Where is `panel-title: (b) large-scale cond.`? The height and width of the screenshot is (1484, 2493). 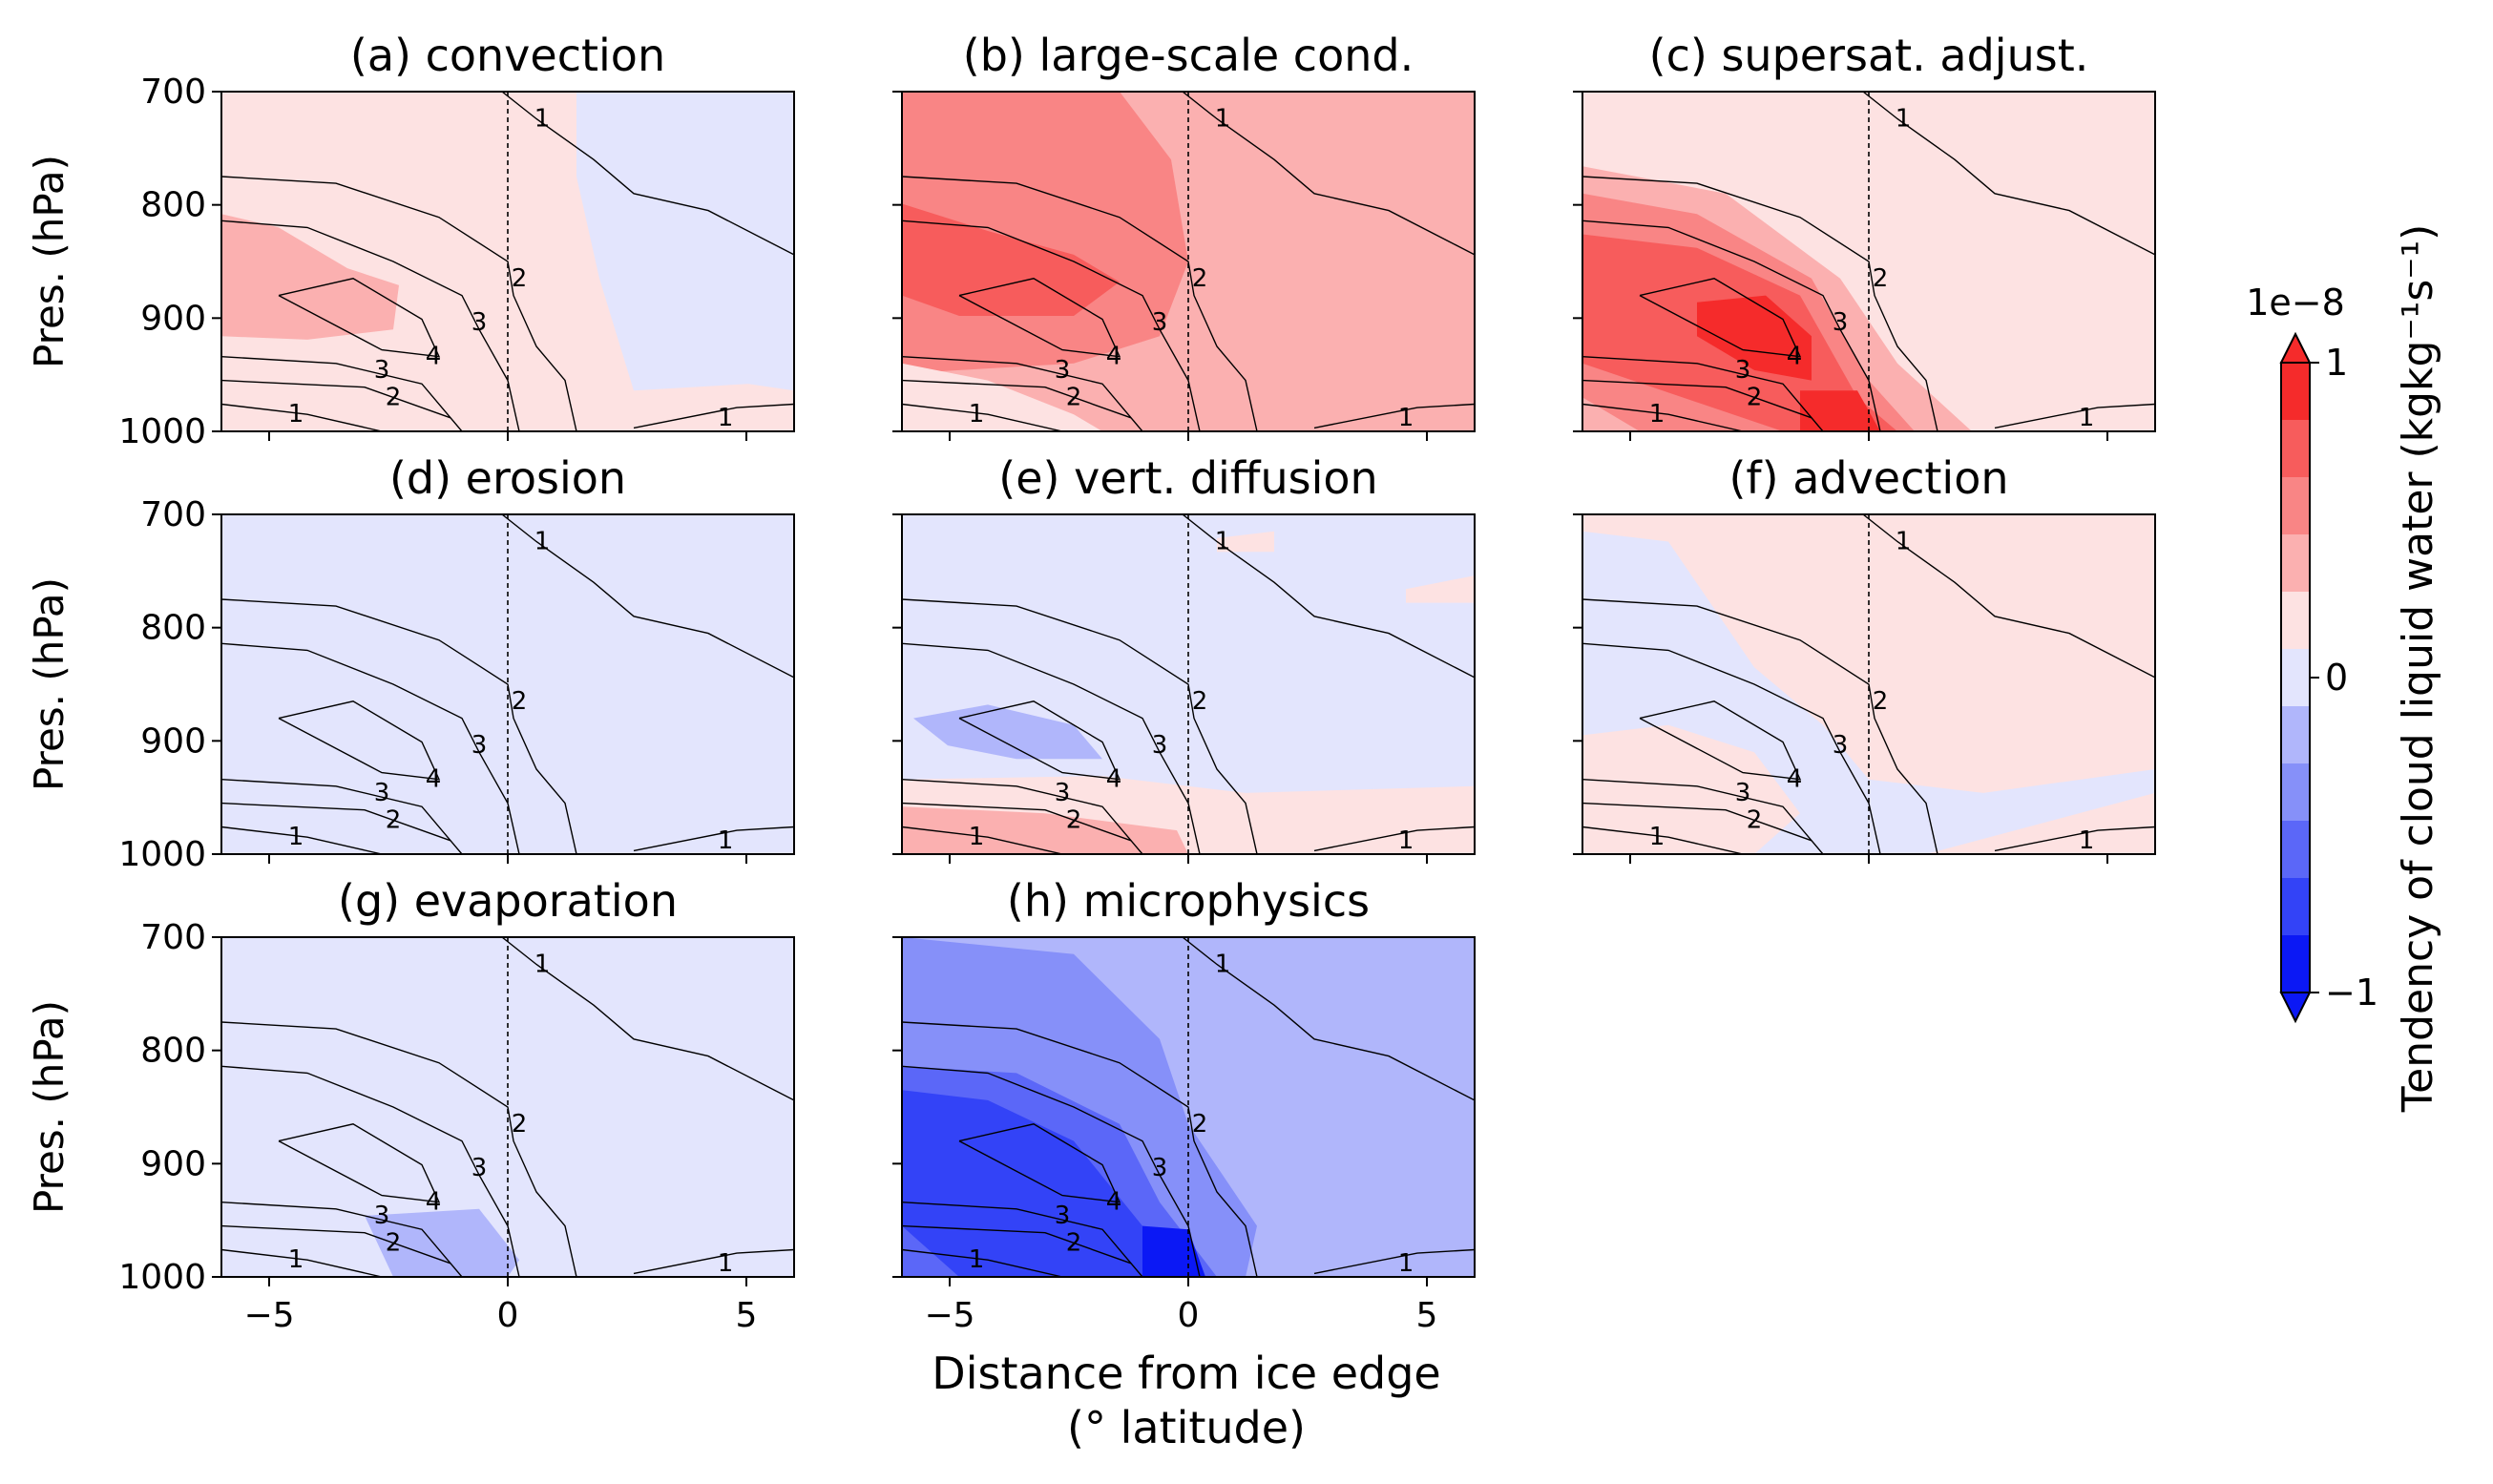 panel-title: (b) large-scale cond. is located at coordinates (1188, 55).